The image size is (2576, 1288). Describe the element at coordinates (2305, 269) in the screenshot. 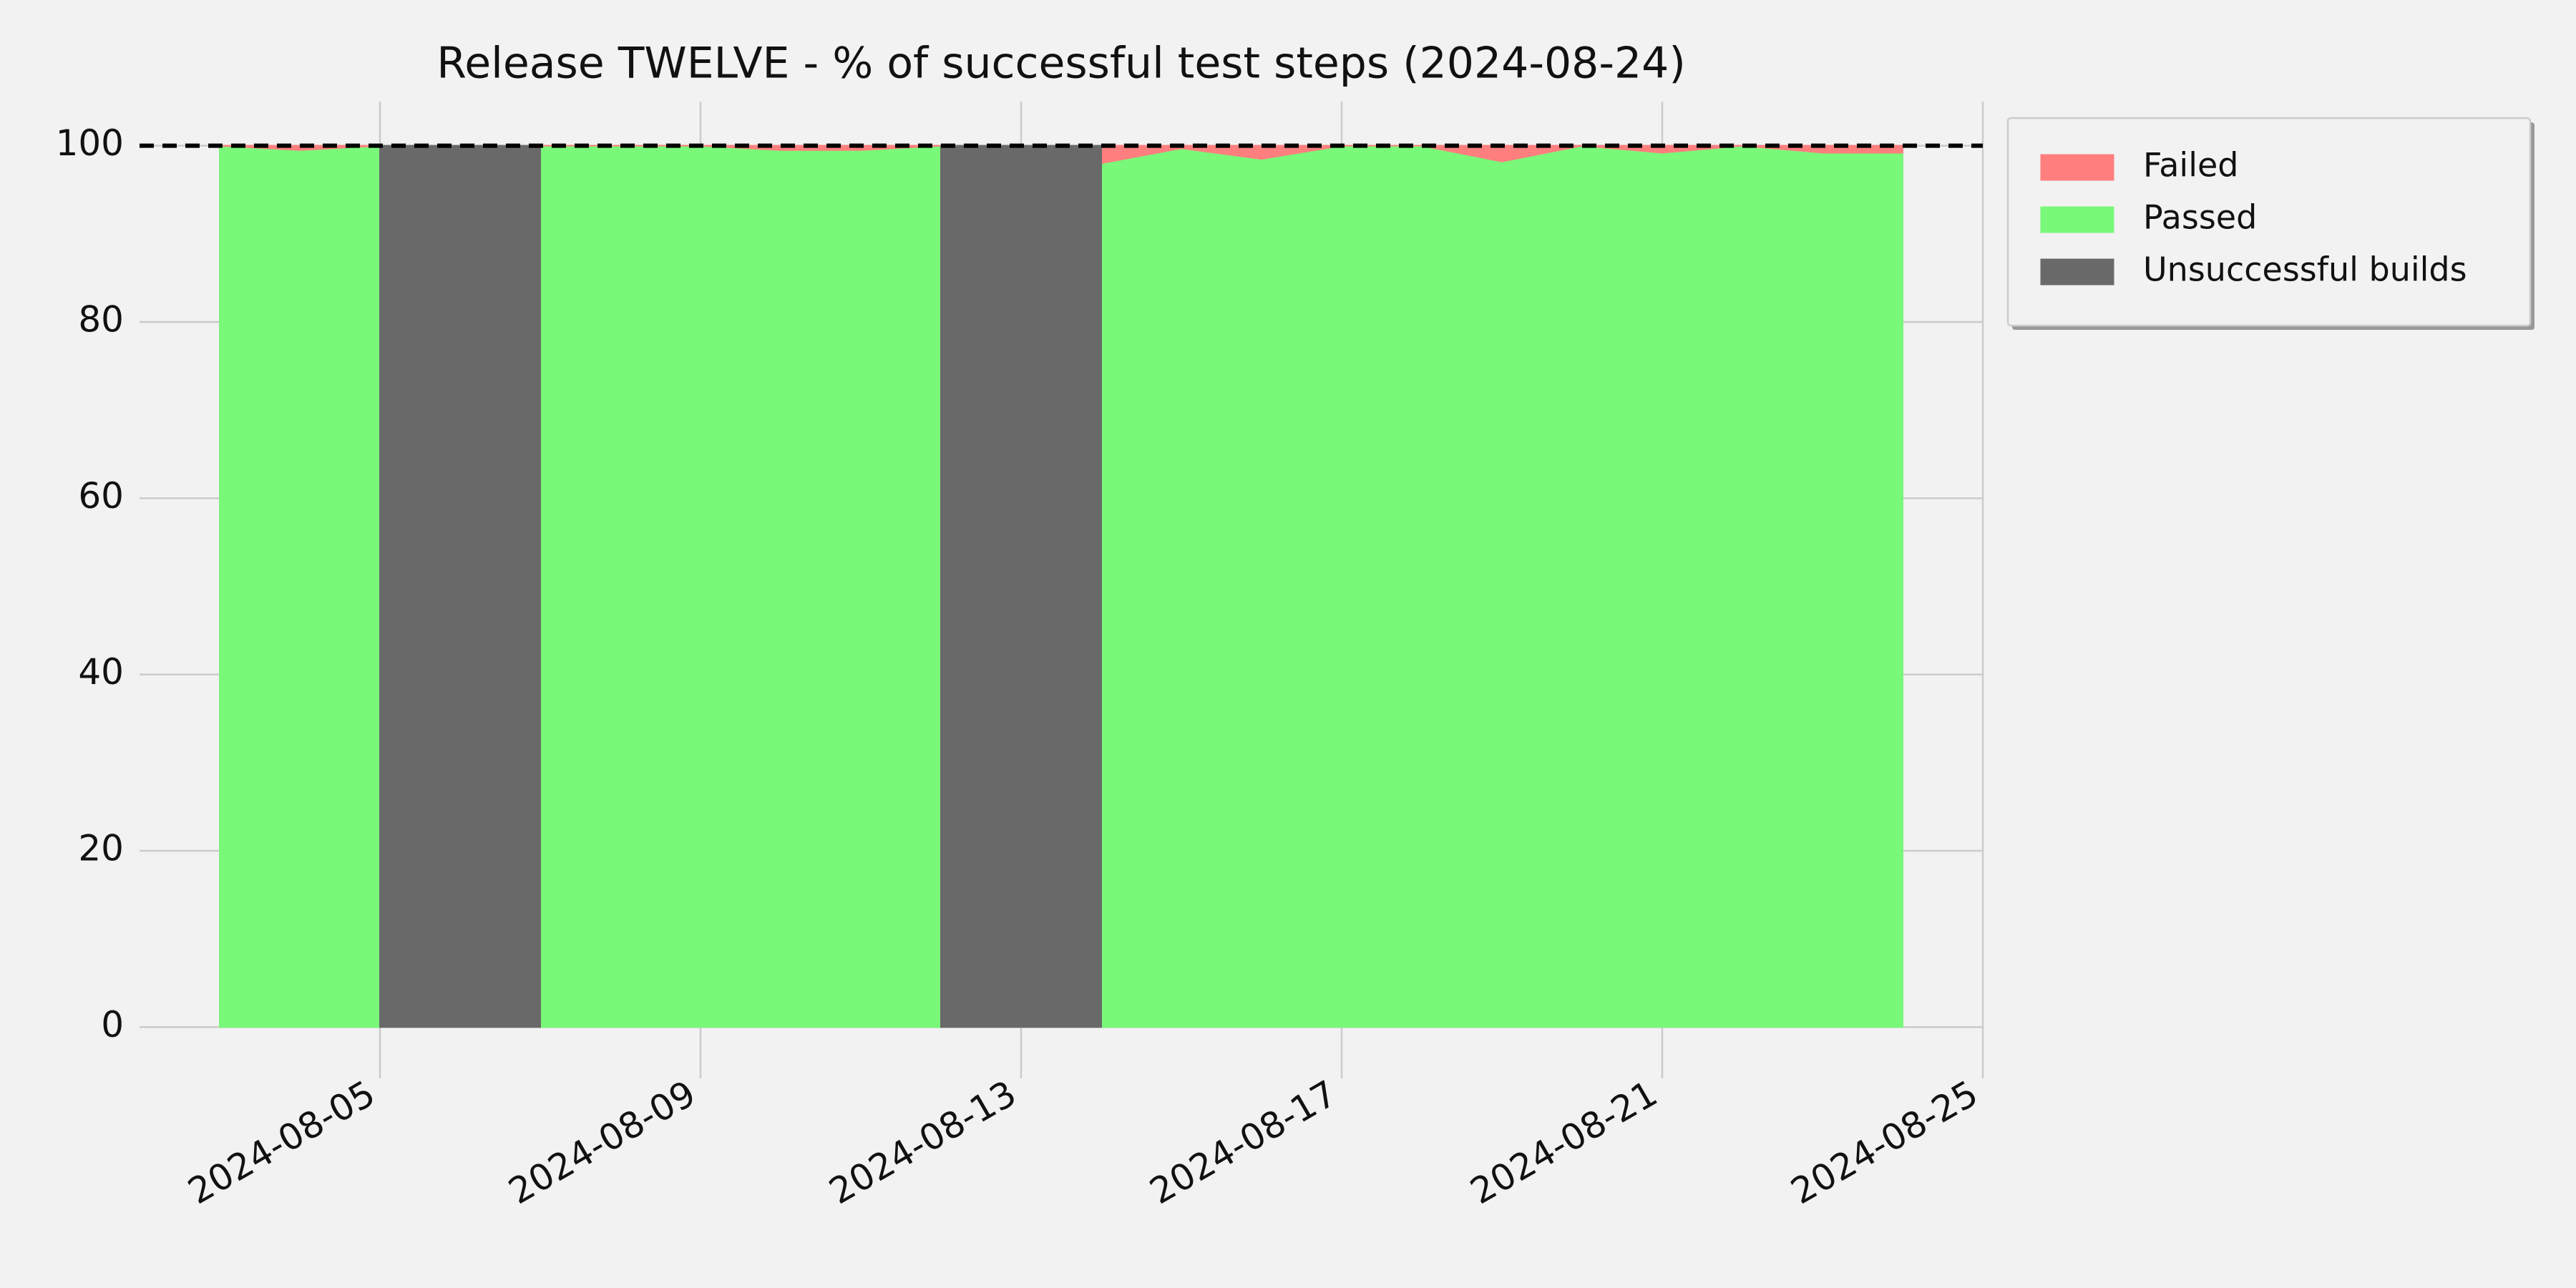

I see `legend-label: Unsuccessful builds` at that location.